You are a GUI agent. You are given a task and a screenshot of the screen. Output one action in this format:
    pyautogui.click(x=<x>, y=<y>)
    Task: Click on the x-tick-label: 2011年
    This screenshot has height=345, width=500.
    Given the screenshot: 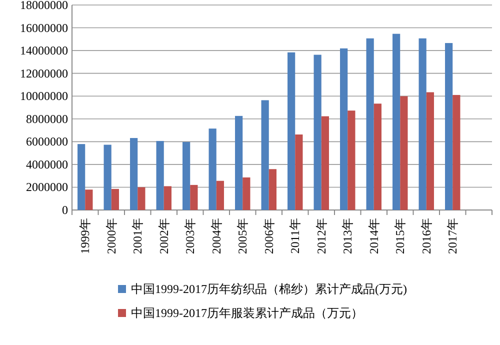 What is the action you would take?
    pyautogui.click(x=295, y=236)
    